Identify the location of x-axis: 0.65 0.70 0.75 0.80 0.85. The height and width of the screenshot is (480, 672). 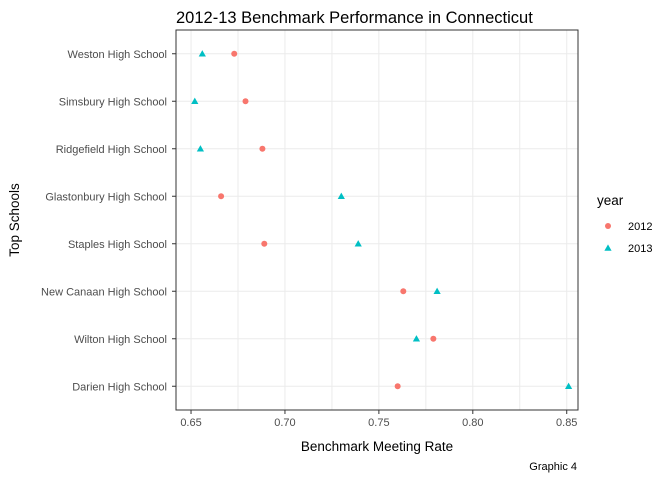
(378, 419).